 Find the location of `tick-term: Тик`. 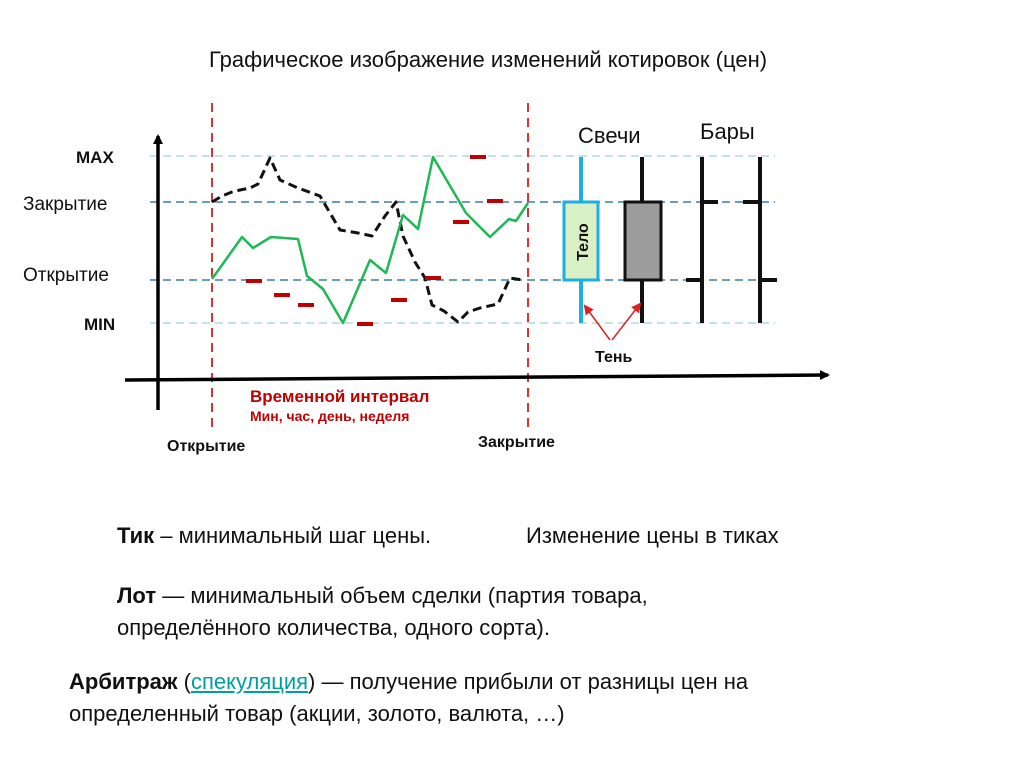

tick-term: Тик is located at coordinates (136, 535).